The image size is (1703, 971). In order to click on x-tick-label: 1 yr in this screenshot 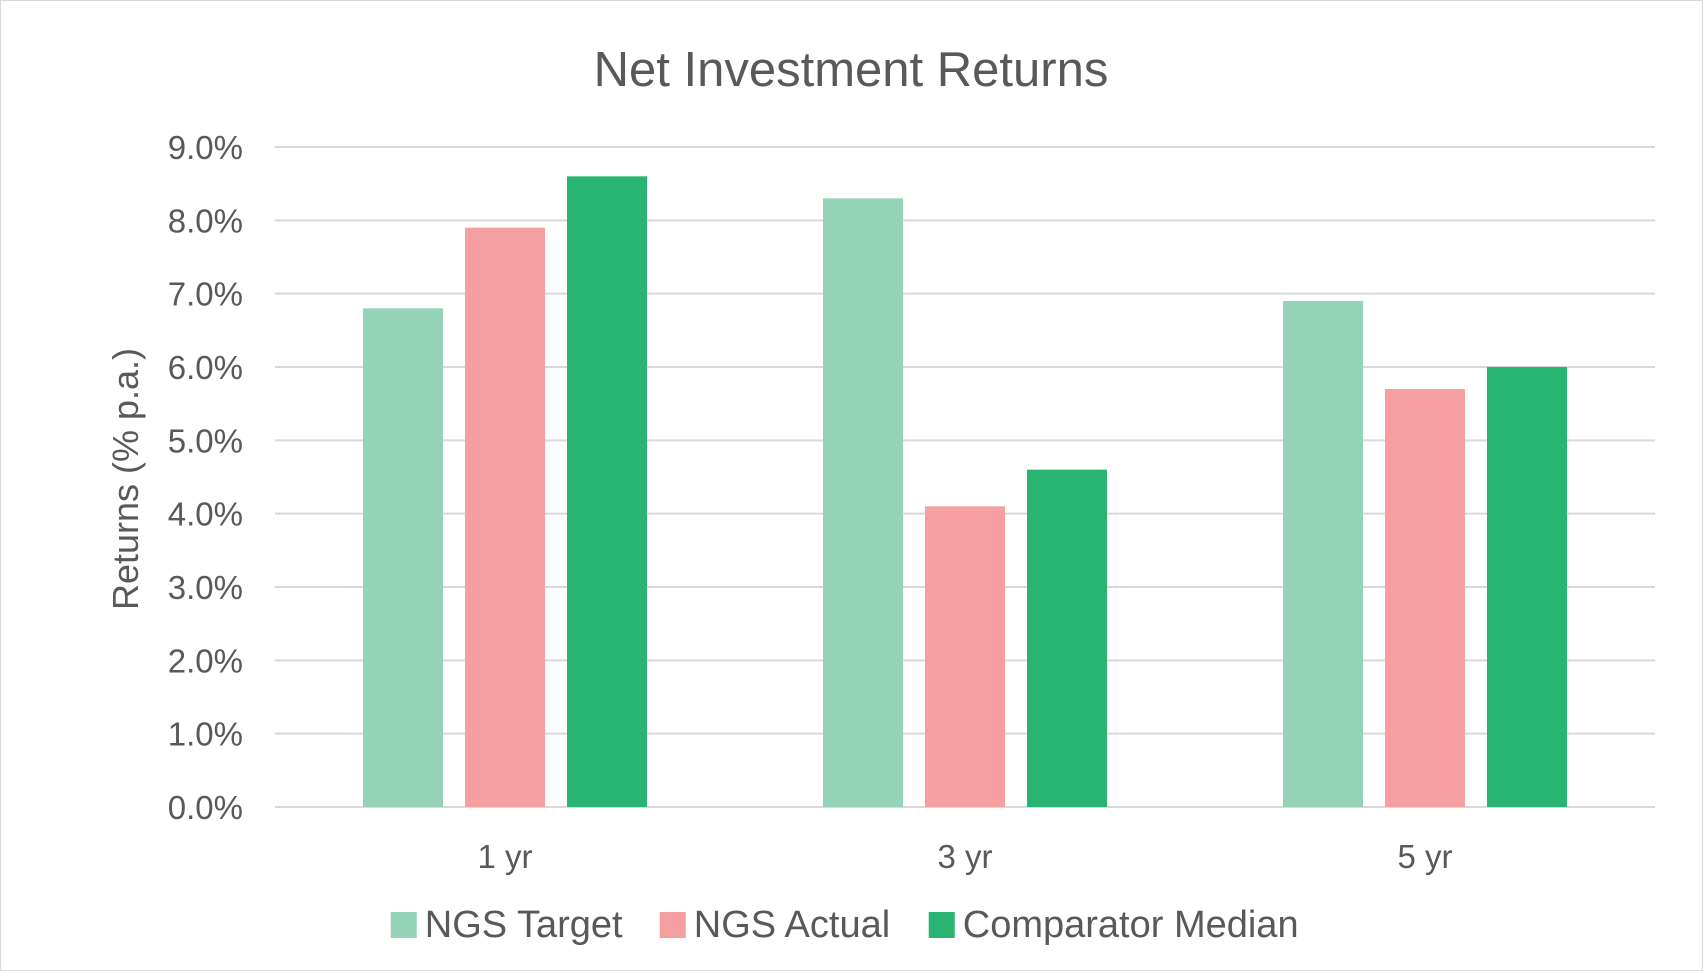, I will do `click(504, 856)`.